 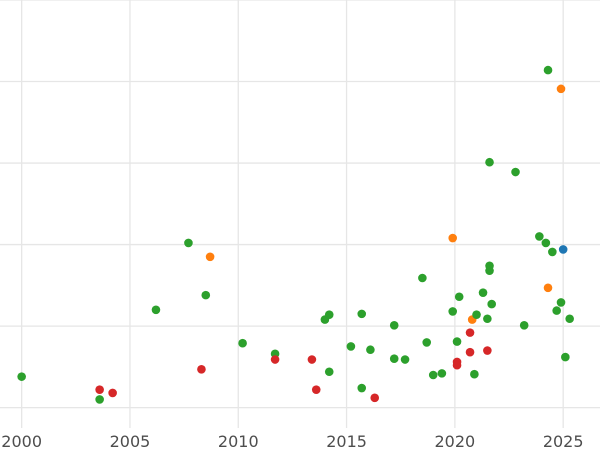 I want to click on x-tick-label: 2025, so click(x=563, y=441).